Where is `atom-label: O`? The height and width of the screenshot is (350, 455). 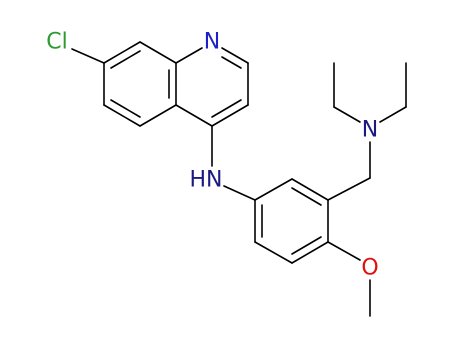 atom-label: O is located at coordinates (369, 268).